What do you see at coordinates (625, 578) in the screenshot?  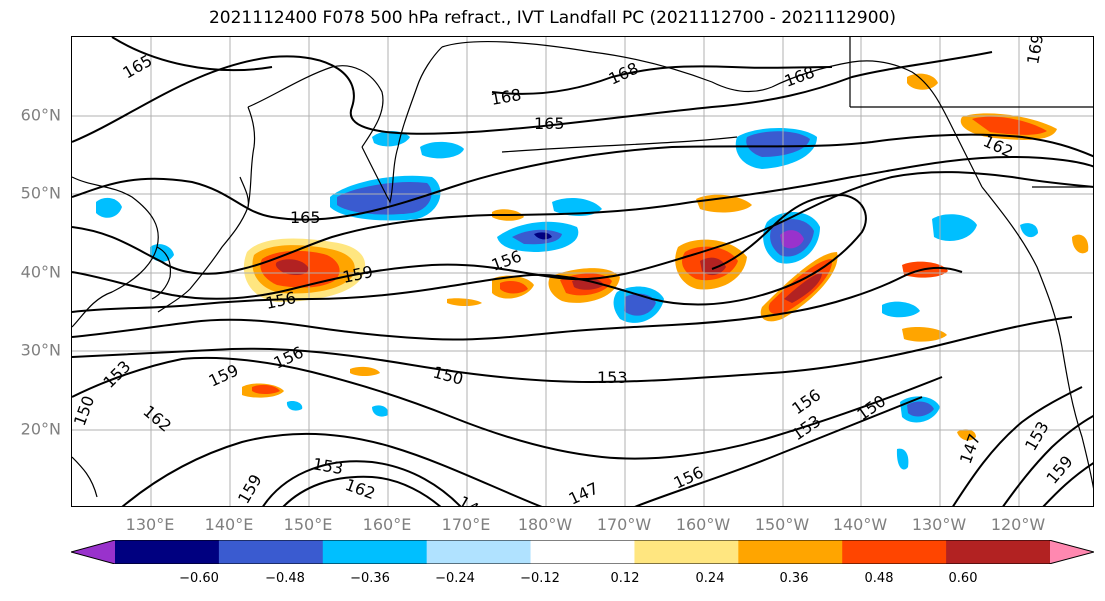 I see `colorbar-tick: 0.12` at bounding box center [625, 578].